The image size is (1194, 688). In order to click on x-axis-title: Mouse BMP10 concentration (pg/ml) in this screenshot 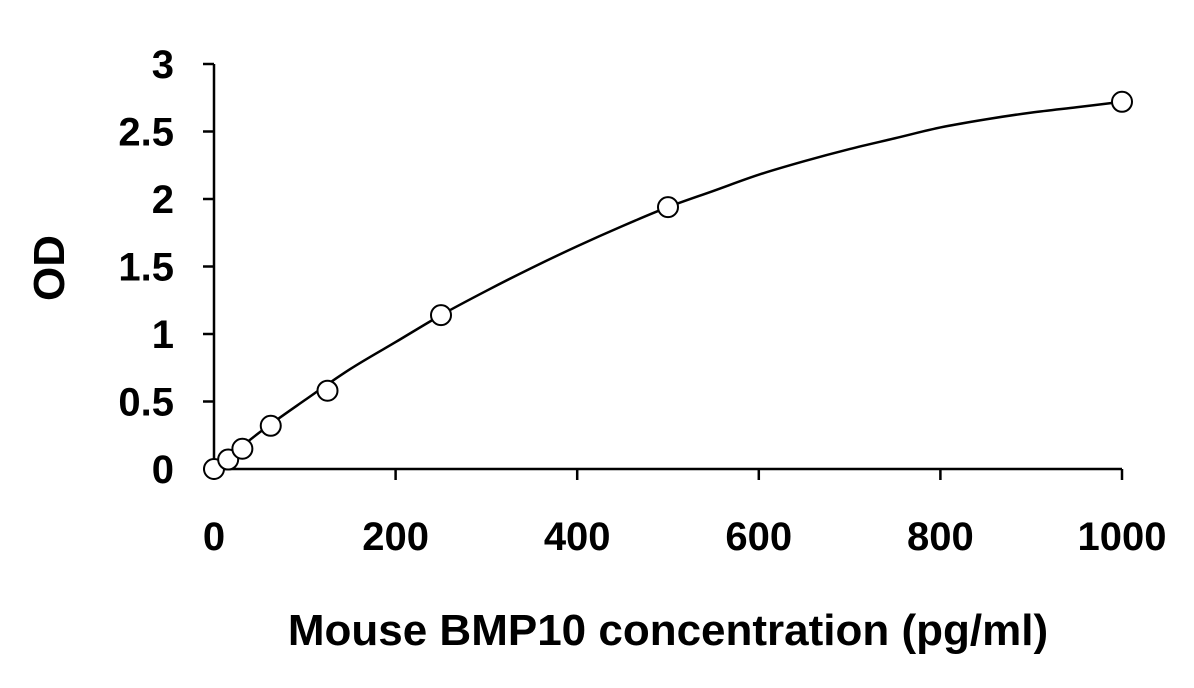, I will do `click(668, 630)`.